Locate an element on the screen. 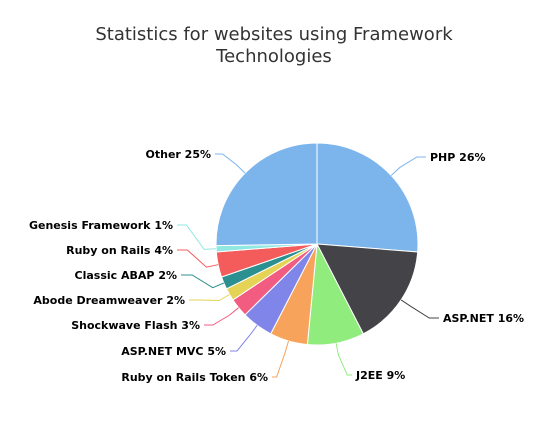 The height and width of the screenshot is (445, 548). slice-label-asp-net: ASP.NET 16% is located at coordinates (483, 318).